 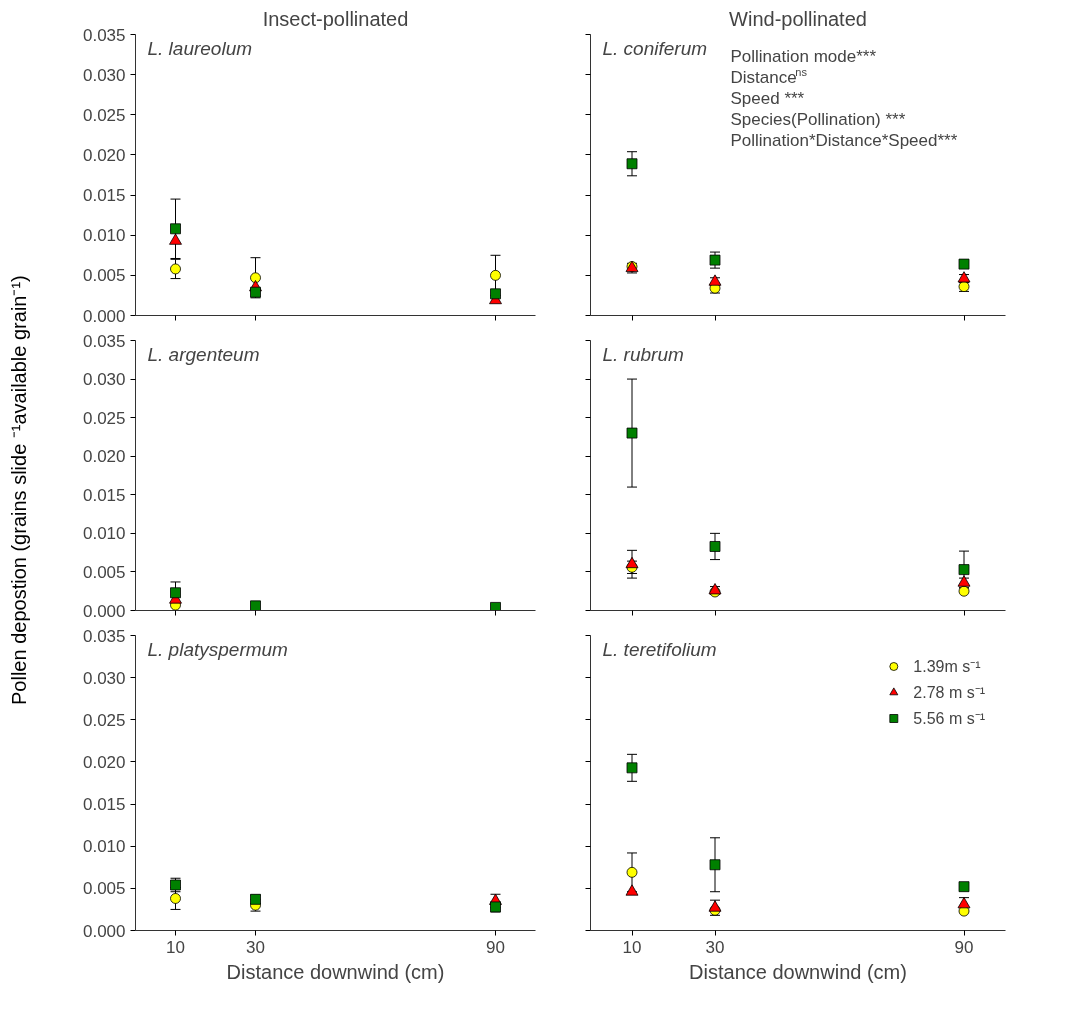 I want to click on legend-label: 2.78 m s⁻¹, so click(x=949, y=693).